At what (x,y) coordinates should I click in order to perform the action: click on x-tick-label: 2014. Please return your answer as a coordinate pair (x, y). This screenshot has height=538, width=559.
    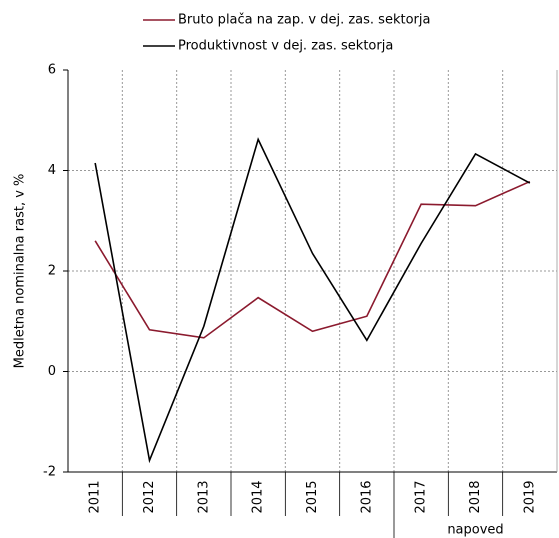
    Looking at the image, I should click on (258, 496).